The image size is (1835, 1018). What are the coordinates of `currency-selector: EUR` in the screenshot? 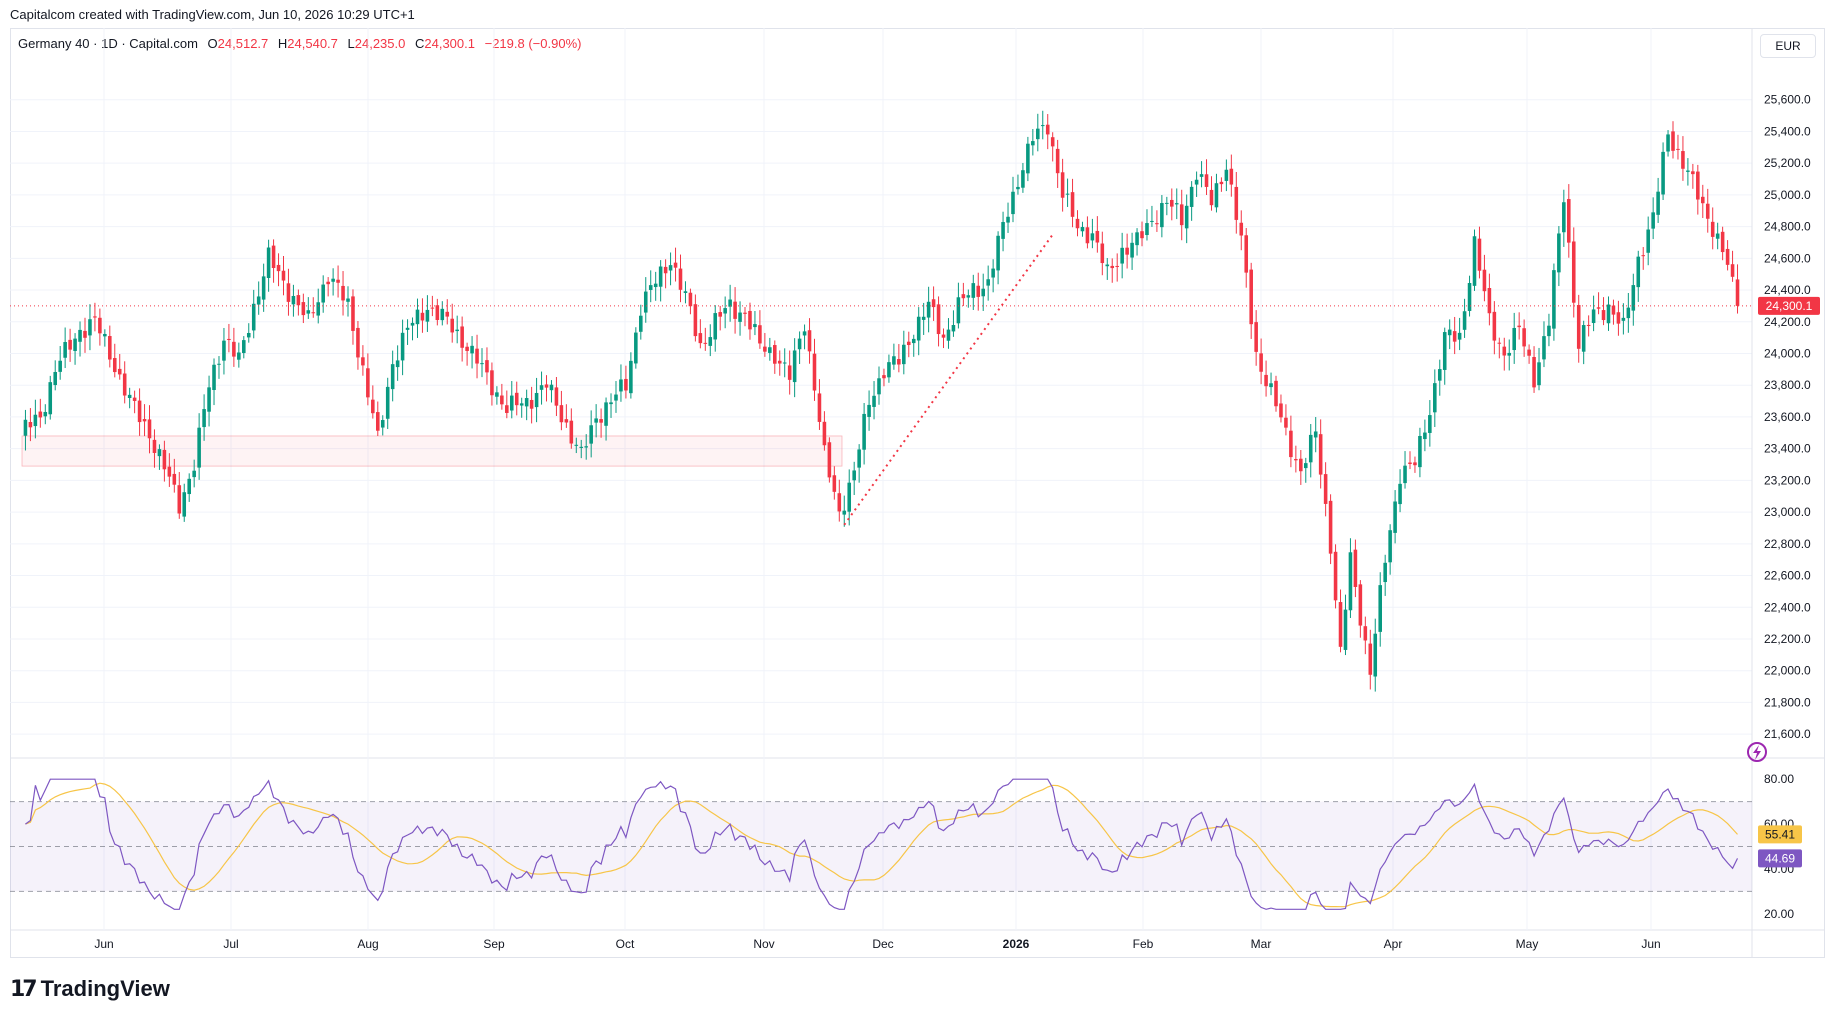 It's located at (1788, 46).